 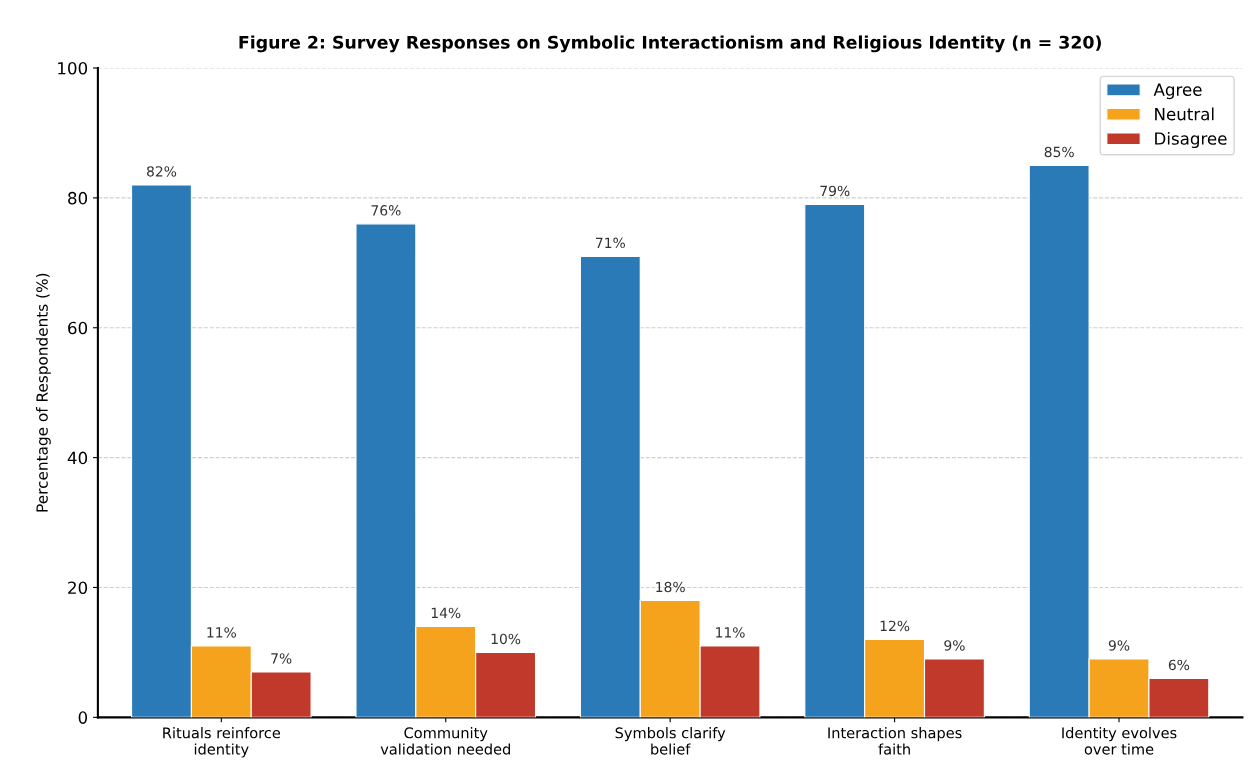 What do you see at coordinates (670, 44) in the screenshot?
I see `chart-title: Figure 2: Survey Responses on Symbolic Interactionism and Religious Identity (n = 320)` at bounding box center [670, 44].